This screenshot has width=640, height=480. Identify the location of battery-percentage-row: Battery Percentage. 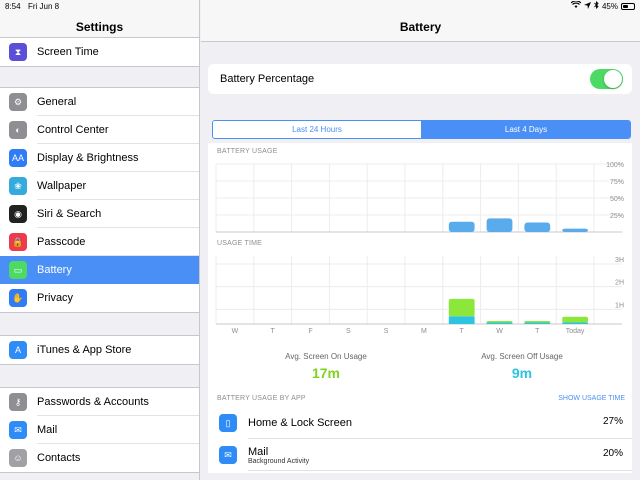
(420, 79).